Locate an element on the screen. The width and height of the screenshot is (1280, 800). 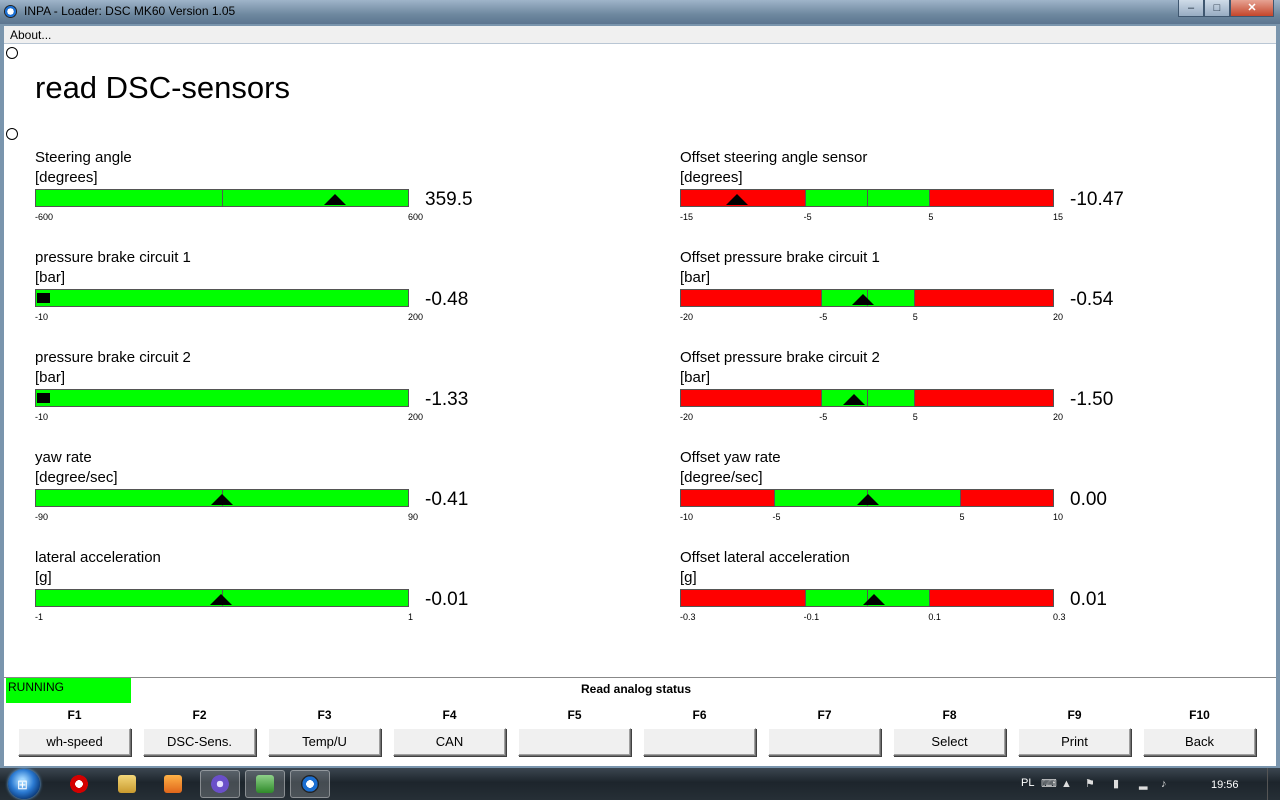
battery-icon: ▮ is located at coordinates (1116, 784).